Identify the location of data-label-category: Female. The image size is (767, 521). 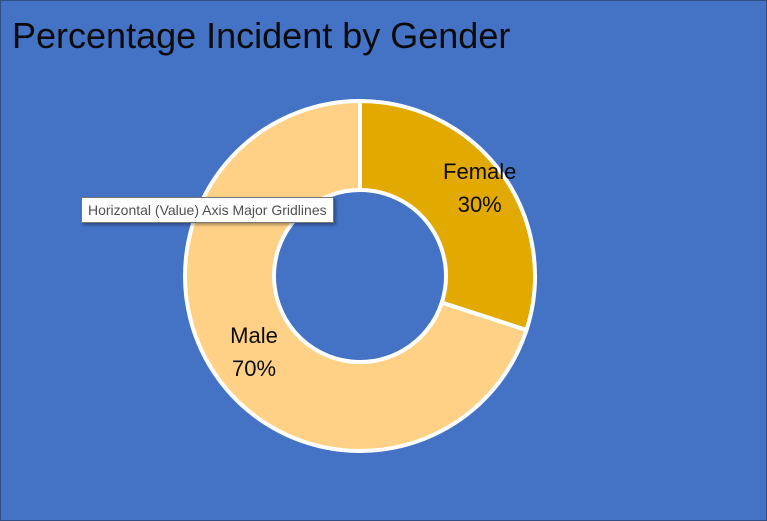
(479, 171).